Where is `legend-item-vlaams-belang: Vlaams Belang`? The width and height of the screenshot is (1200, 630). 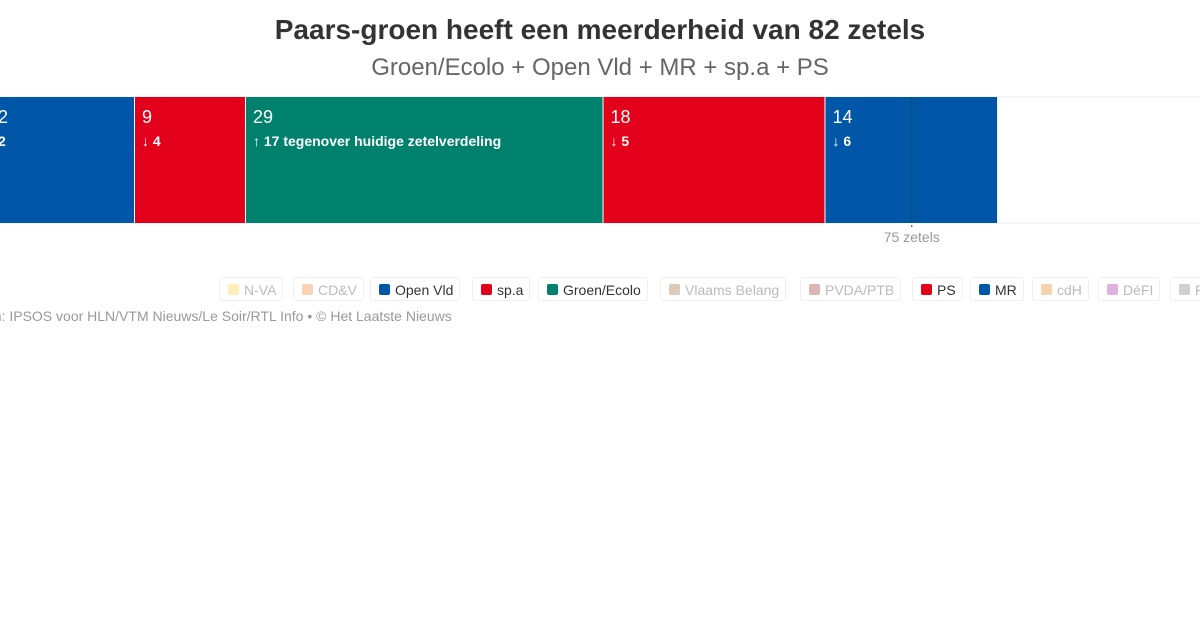 legend-item-vlaams-belang: Vlaams Belang is located at coordinates (723, 289).